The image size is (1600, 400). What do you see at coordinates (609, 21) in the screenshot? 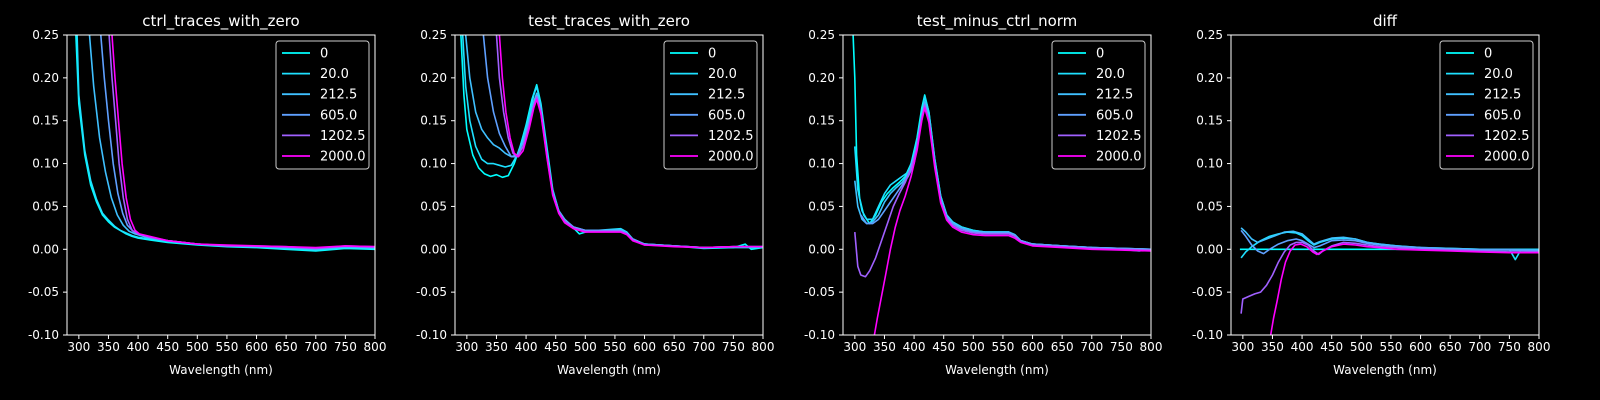
I see `chart-title: test_traces_with_zero` at bounding box center [609, 21].